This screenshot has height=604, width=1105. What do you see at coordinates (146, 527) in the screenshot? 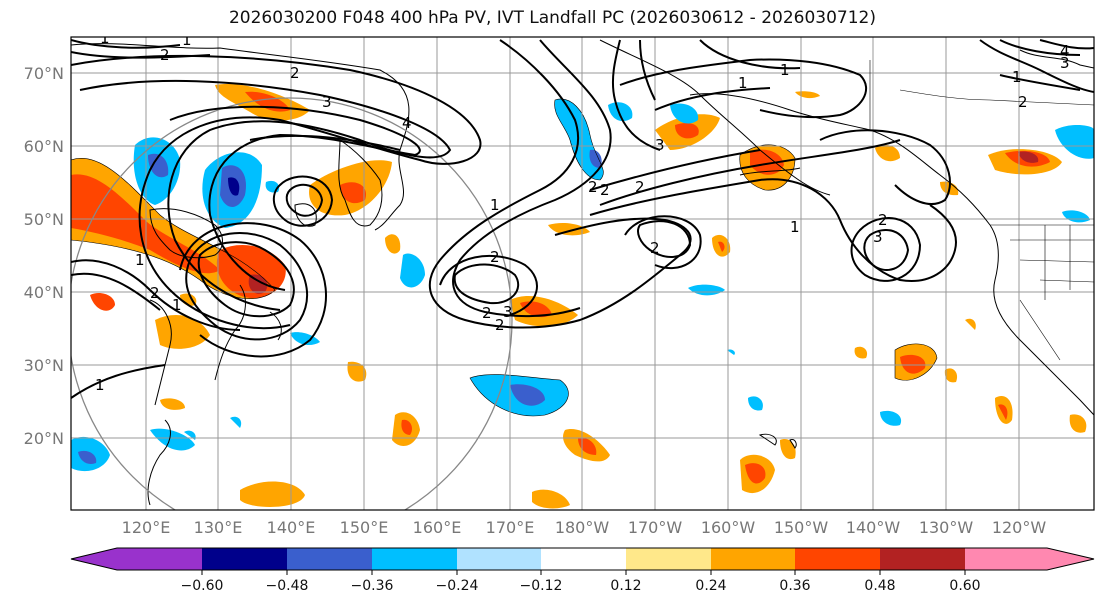
I see `lon-label: 120°E` at bounding box center [146, 527].